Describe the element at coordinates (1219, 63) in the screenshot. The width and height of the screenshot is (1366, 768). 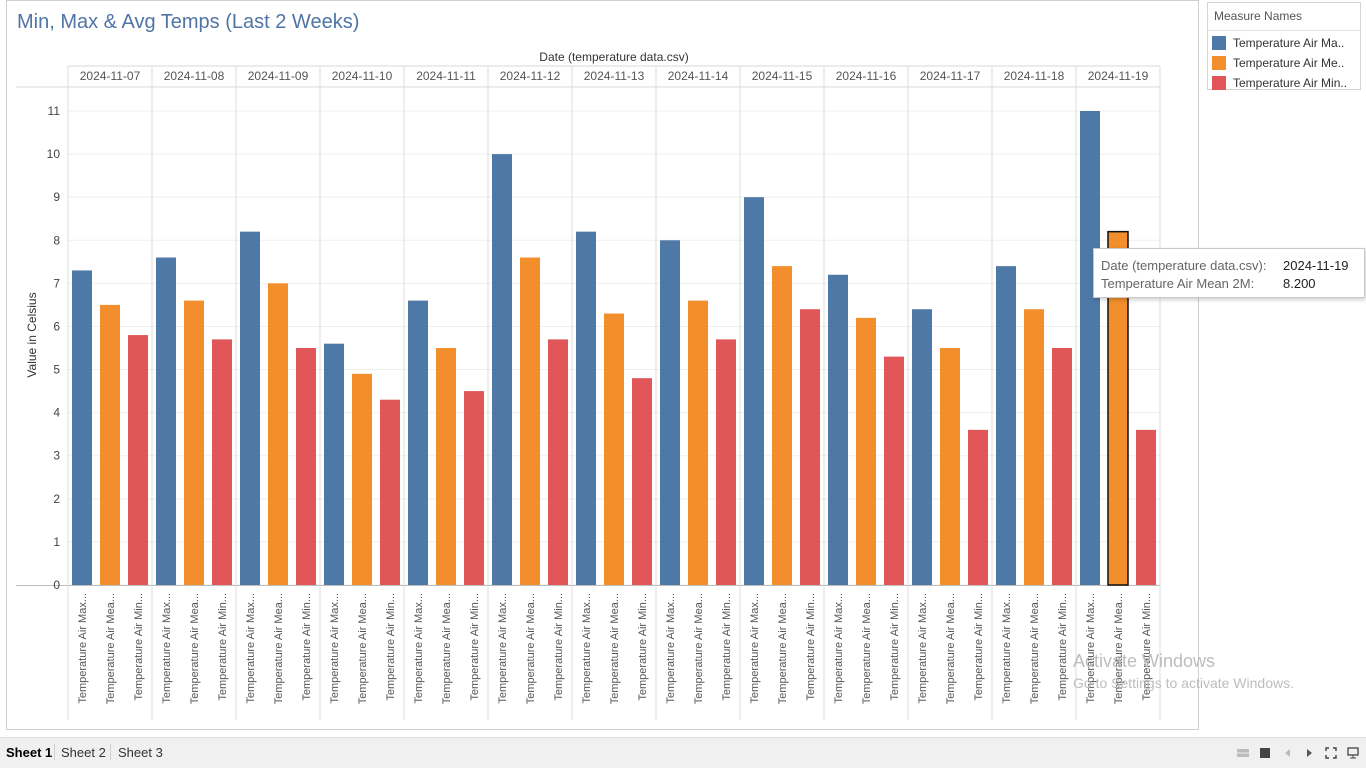
I see `legend-swatch` at that location.